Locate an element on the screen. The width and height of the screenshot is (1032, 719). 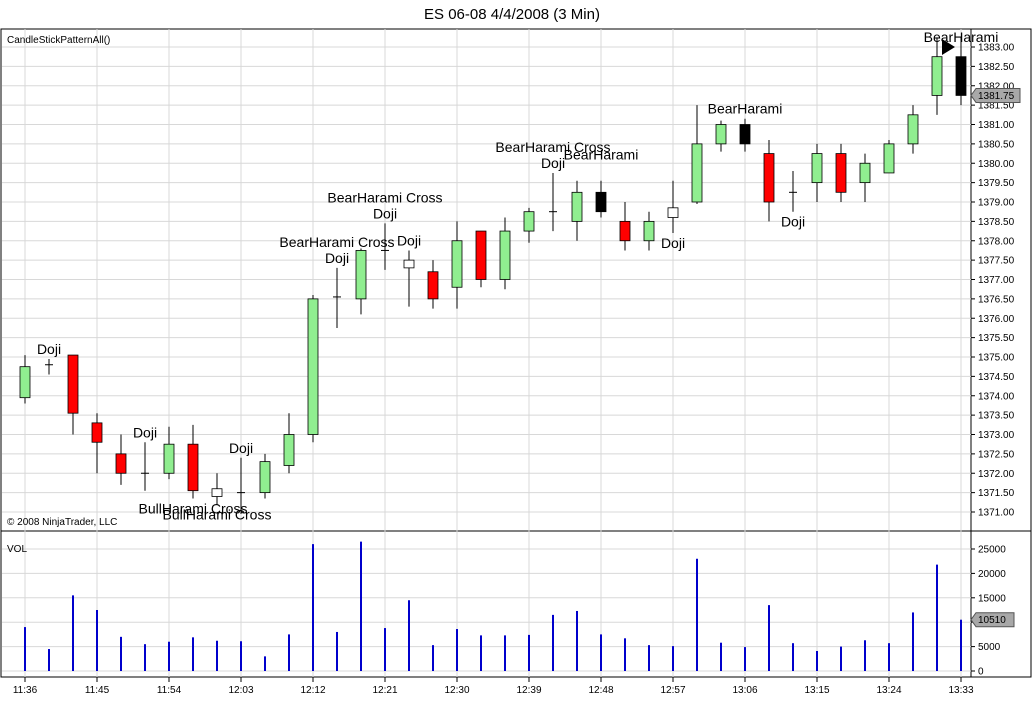
last-price-label: 1381.75 is located at coordinates (996, 96).